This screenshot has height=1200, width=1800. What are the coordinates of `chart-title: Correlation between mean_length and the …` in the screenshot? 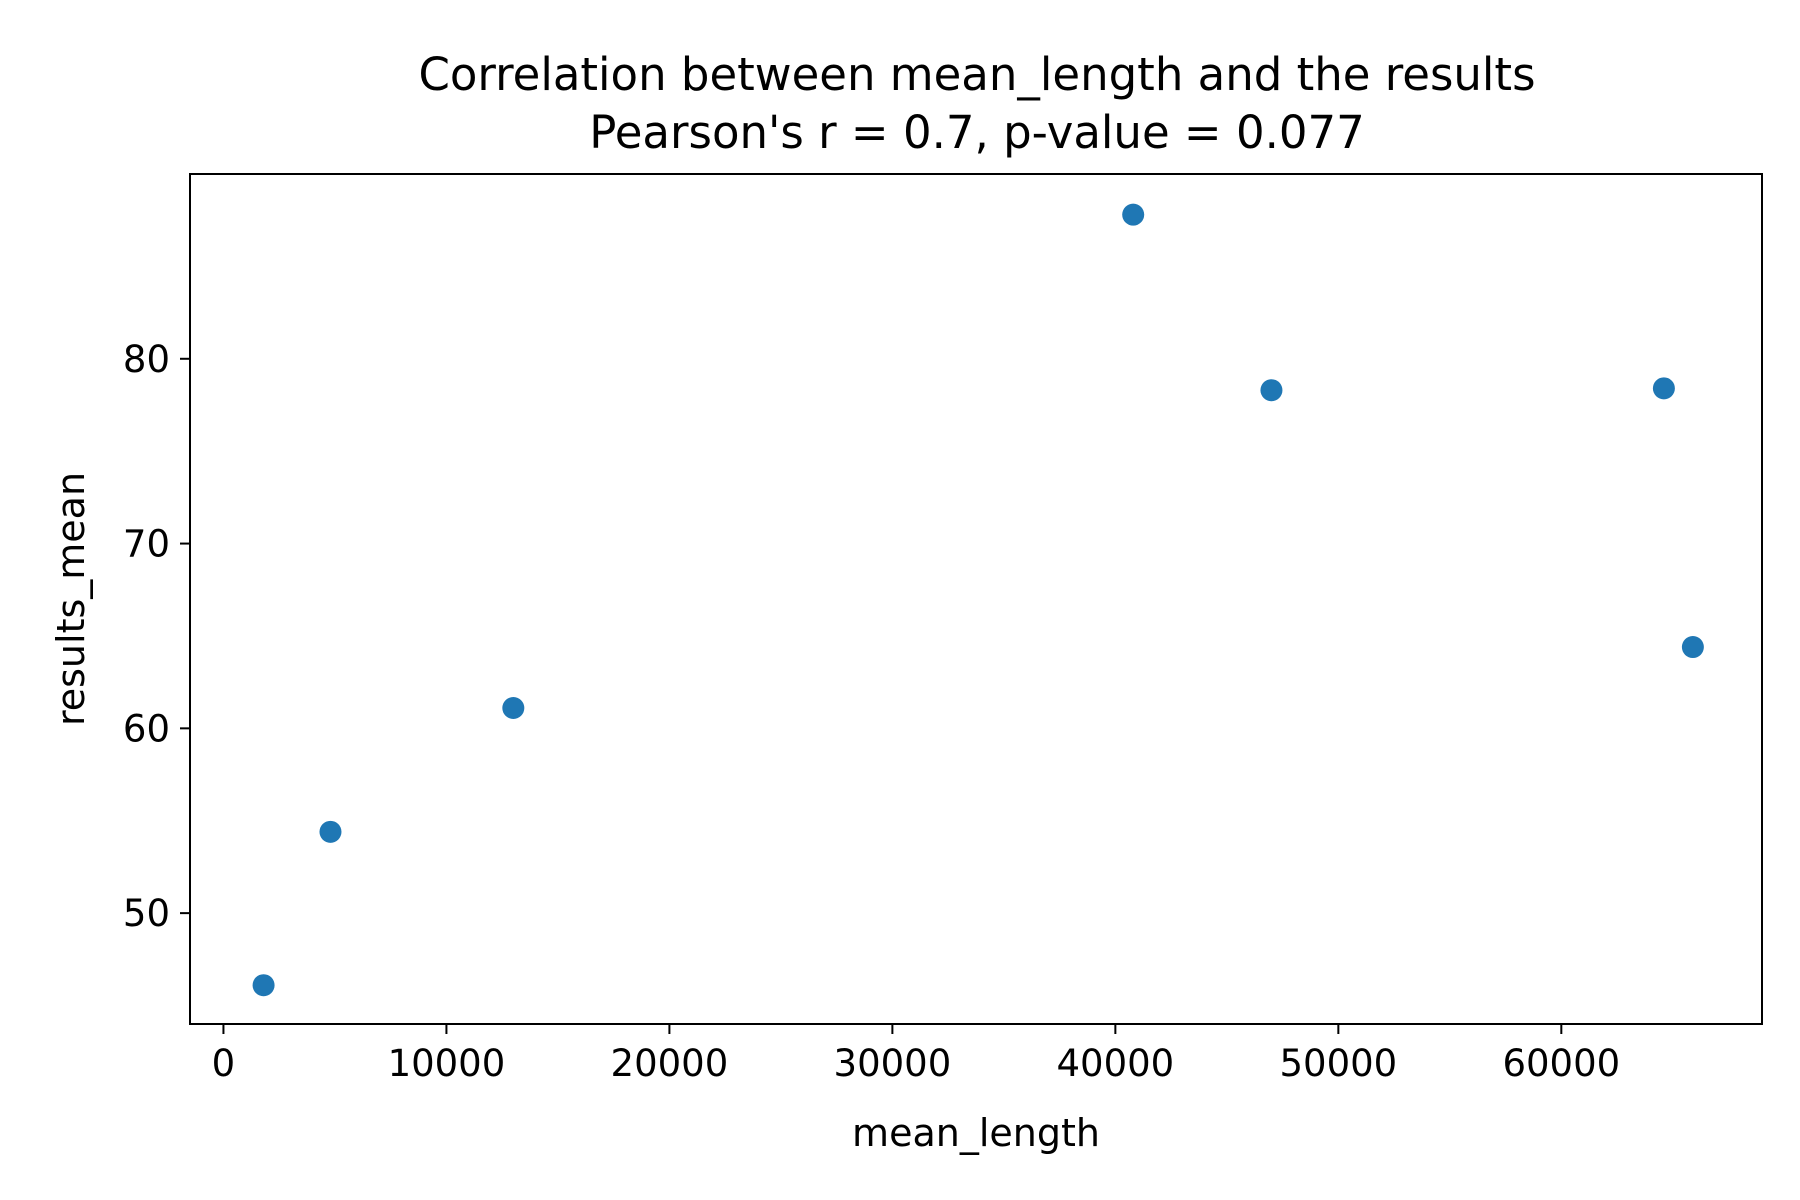 It's located at (976, 74).